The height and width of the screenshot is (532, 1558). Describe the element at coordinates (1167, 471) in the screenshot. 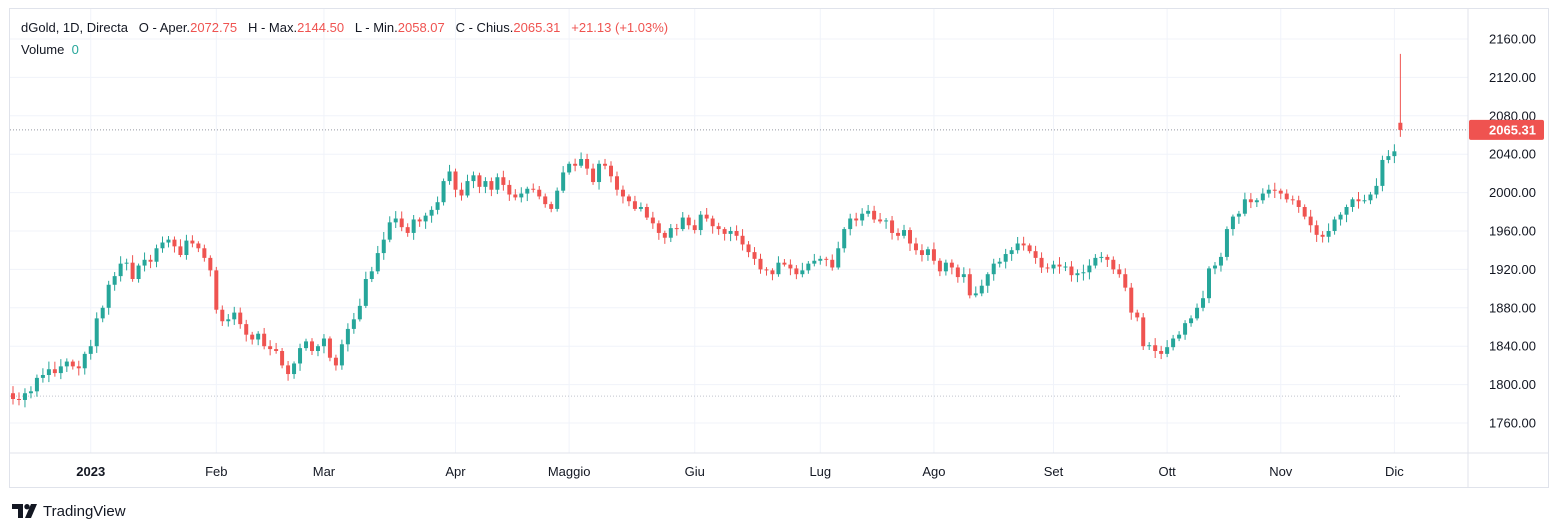

I see `time-tick-label: Ott` at that location.